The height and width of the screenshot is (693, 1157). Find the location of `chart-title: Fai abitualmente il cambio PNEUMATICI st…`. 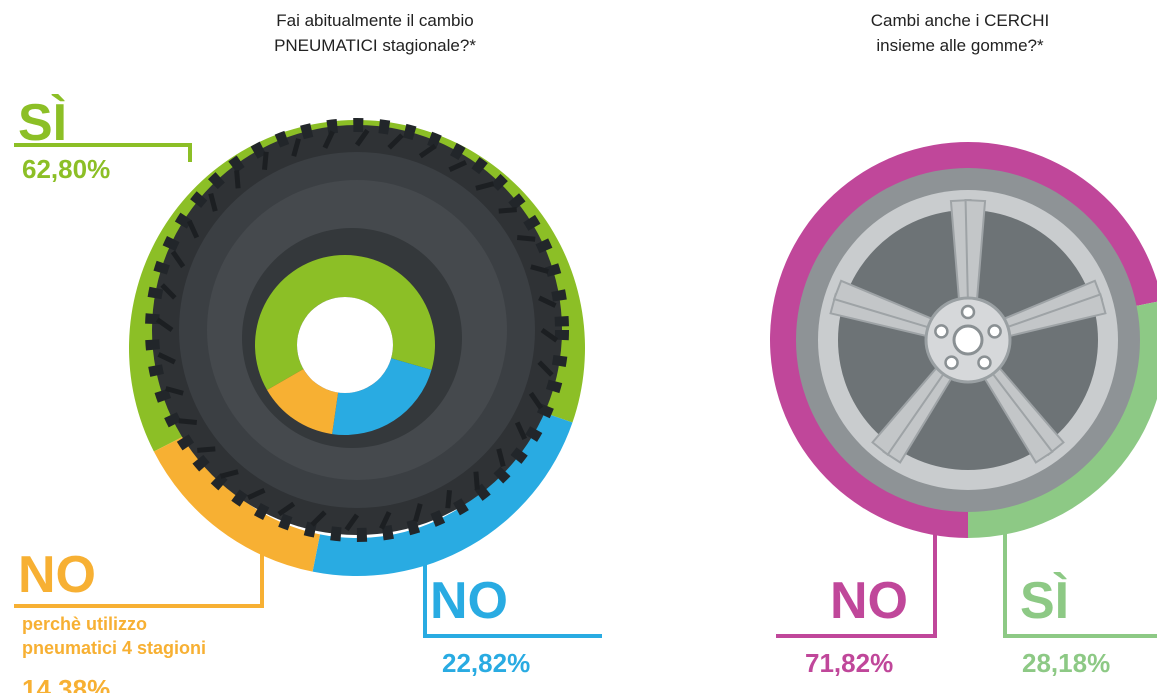

chart-title: Fai abitualmente il cambio PNEUMATICI st… is located at coordinates (375, 33).